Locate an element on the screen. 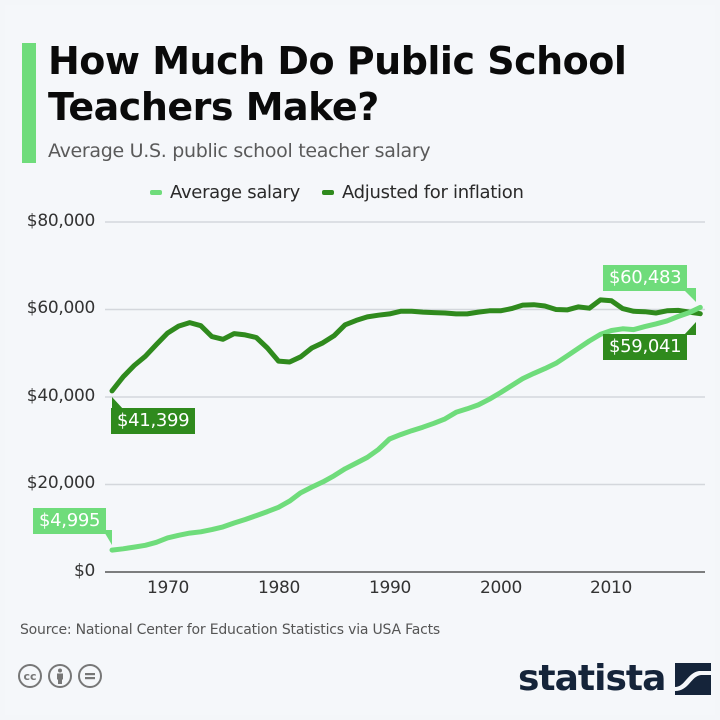 The height and width of the screenshot is (720, 720). statista-logo: statista is located at coordinates (615, 678).